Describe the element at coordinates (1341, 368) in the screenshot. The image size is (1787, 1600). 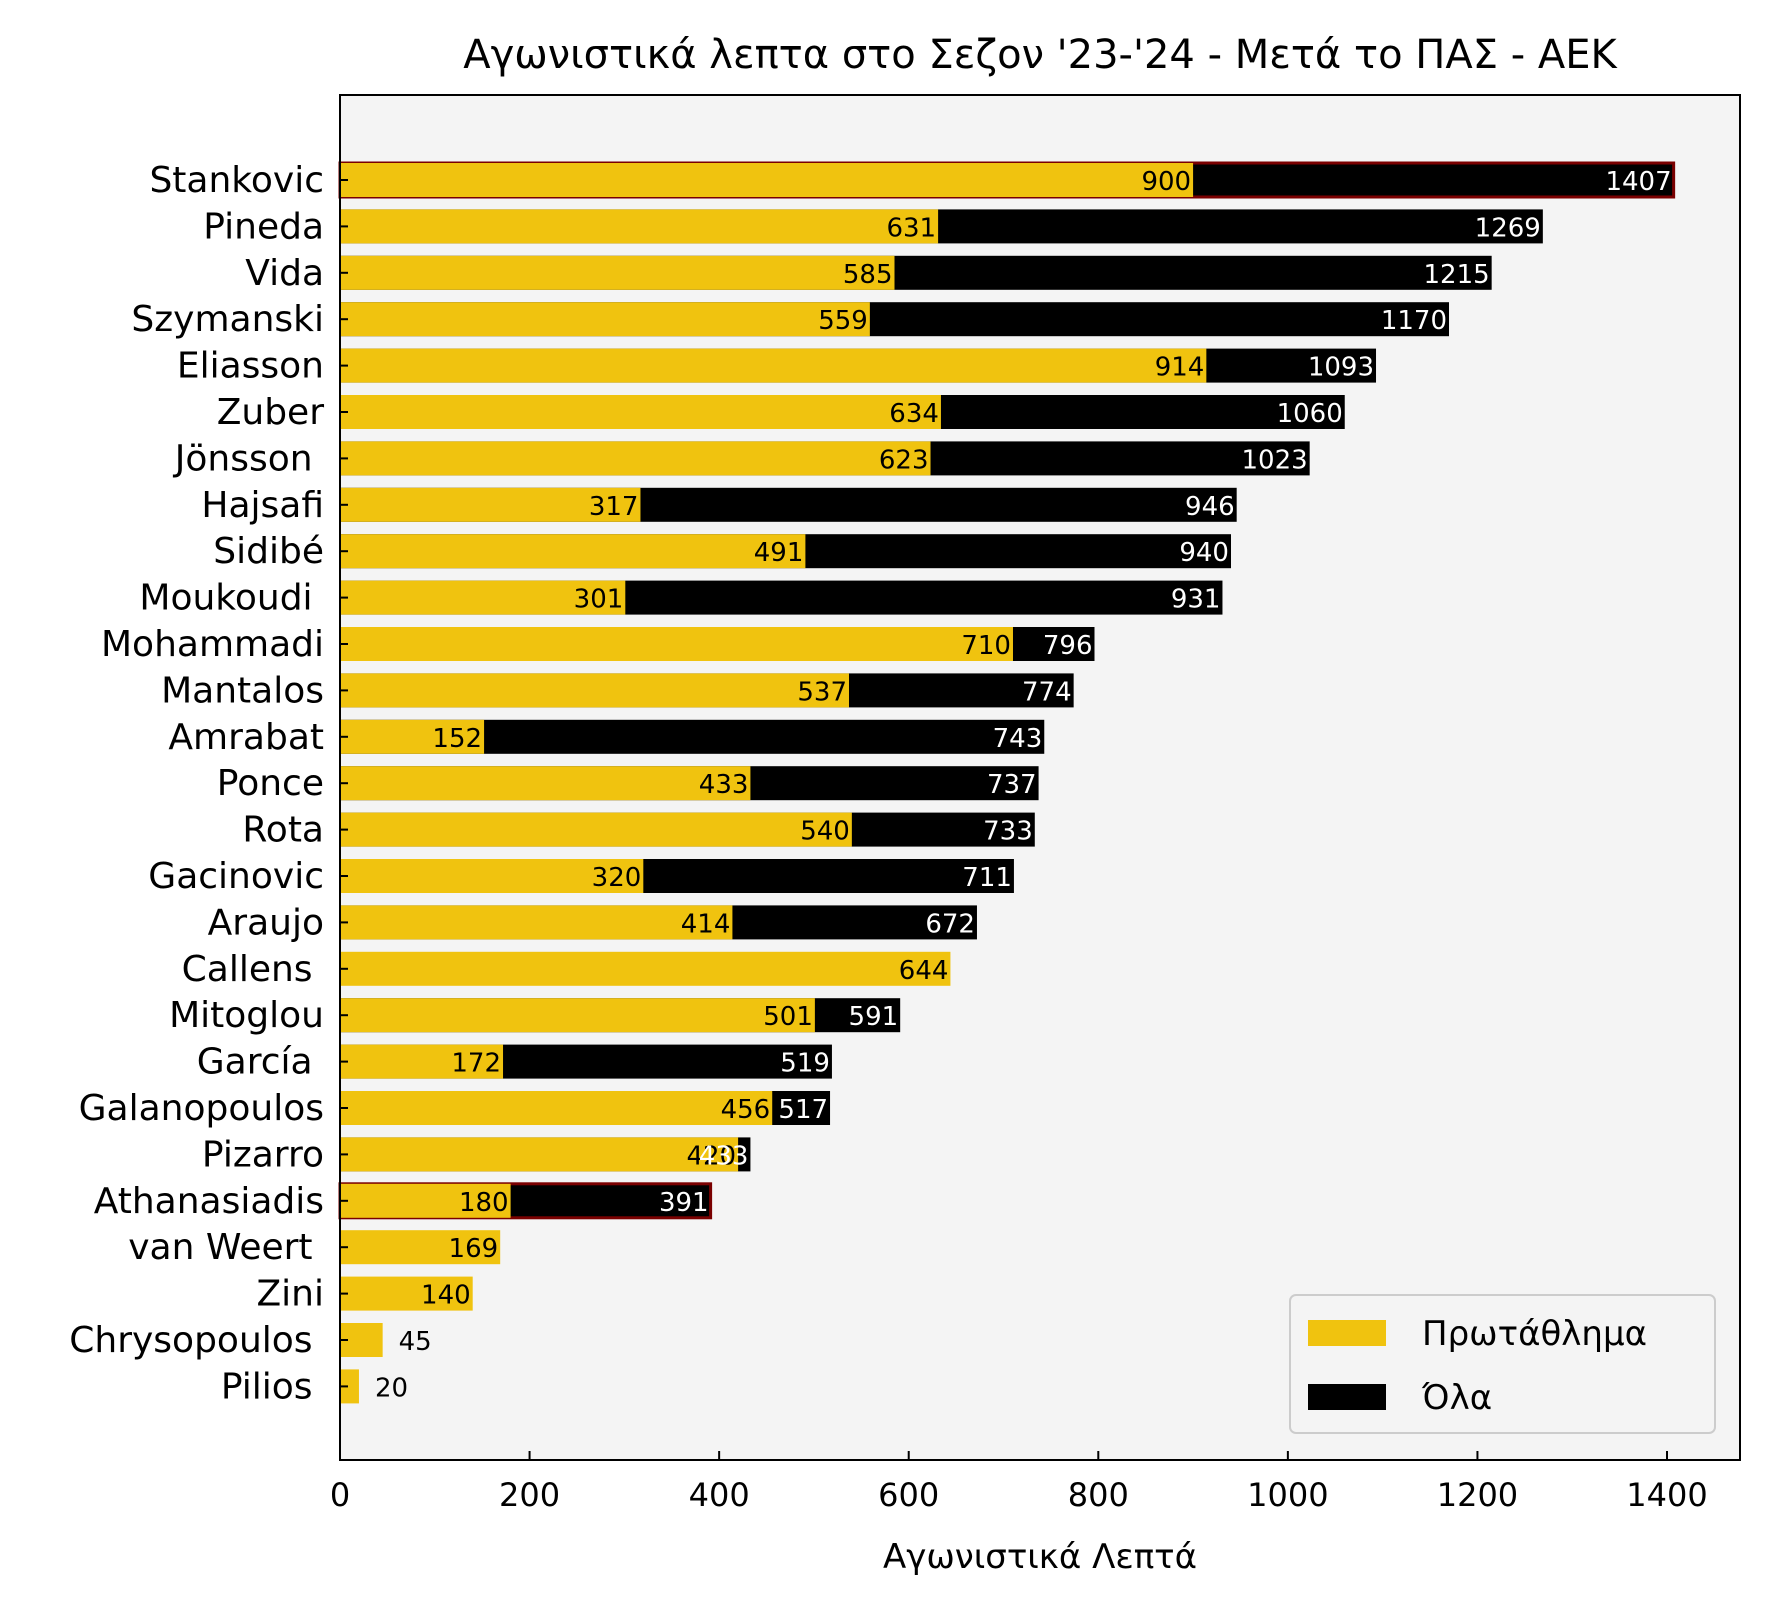
I see `bar-label-all: 1093` at that location.